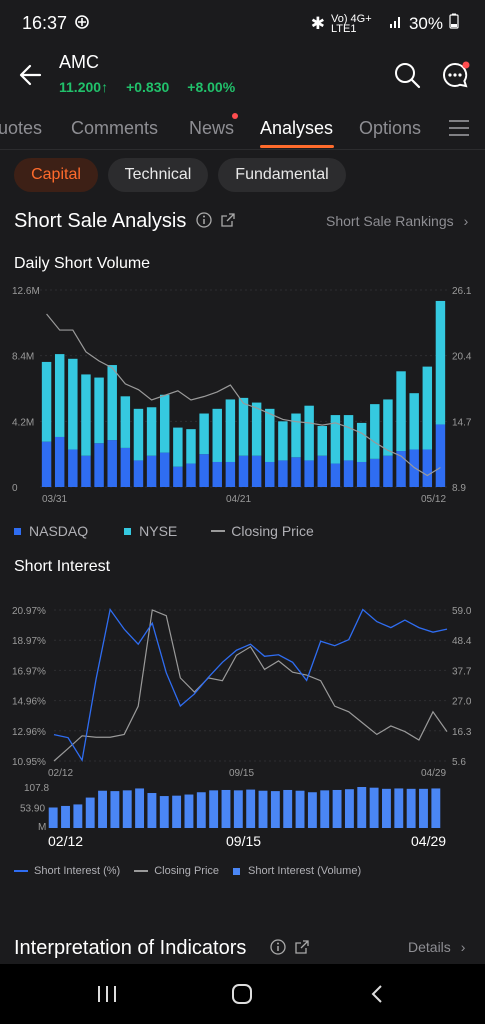 The width and height of the screenshot is (485, 1024). I want to click on info-icon, so click(204, 222).